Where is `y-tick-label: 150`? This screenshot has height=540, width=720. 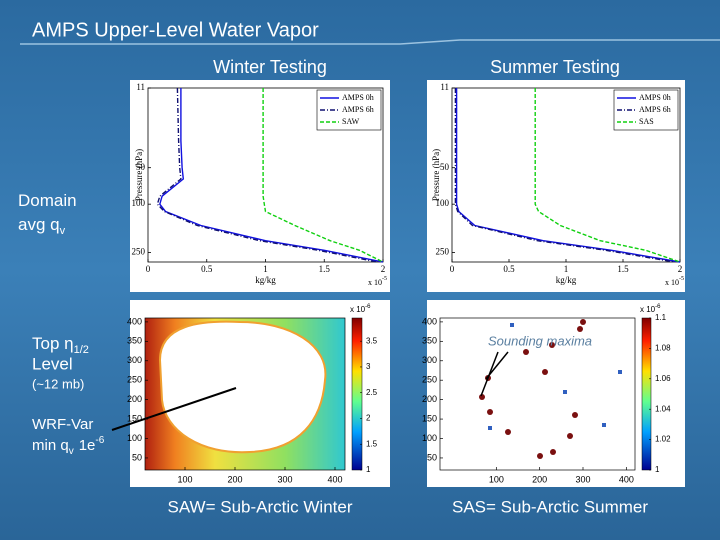
y-tick-label: 150 is located at coordinates (429, 418).